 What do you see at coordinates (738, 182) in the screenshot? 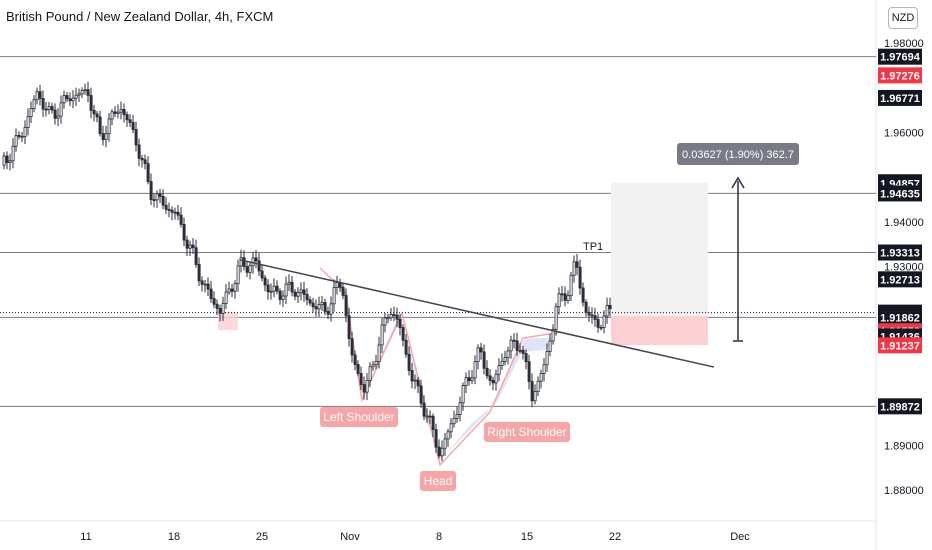
I see `arrow-head-icon` at bounding box center [738, 182].